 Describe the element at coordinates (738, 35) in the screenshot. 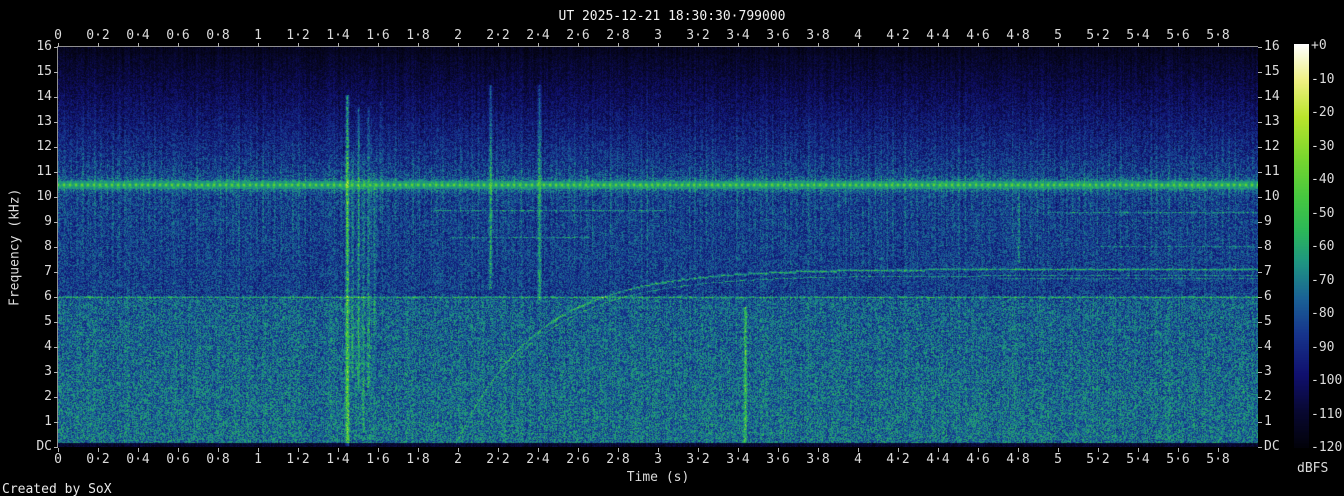

I see `x-tick-label: 3·4` at that location.